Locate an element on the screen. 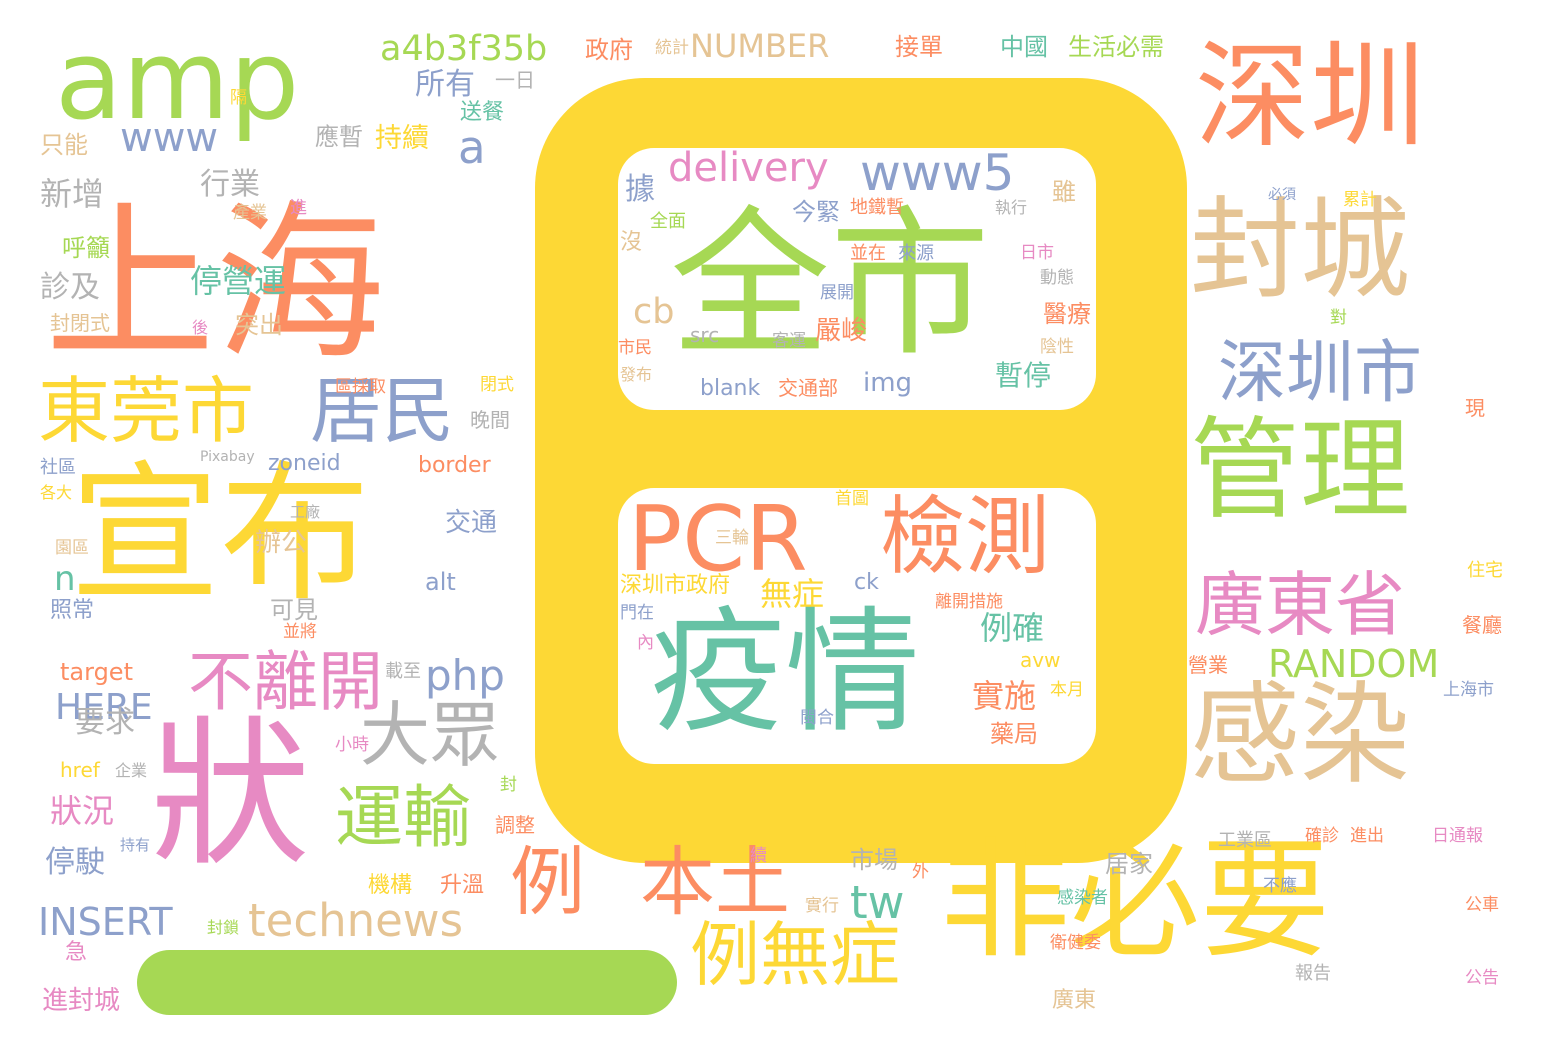 The image size is (1548, 1052). cloud-word: 不離開 is located at coordinates (286, 682).